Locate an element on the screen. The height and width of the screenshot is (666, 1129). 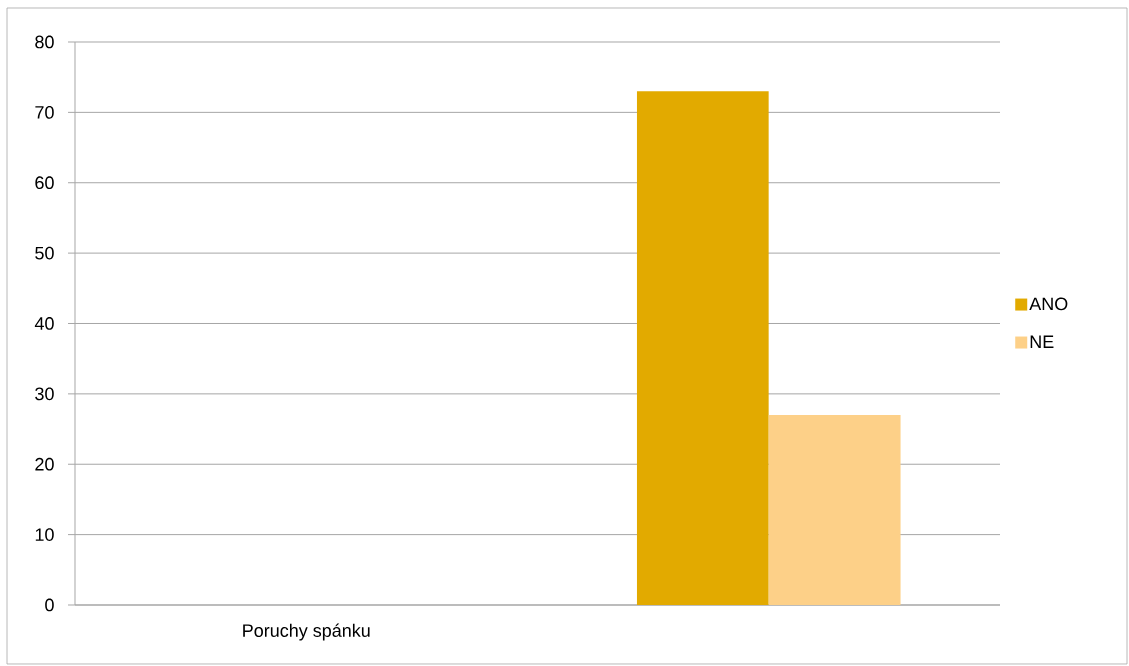
y-tick-label: 80 is located at coordinates (44, 42).